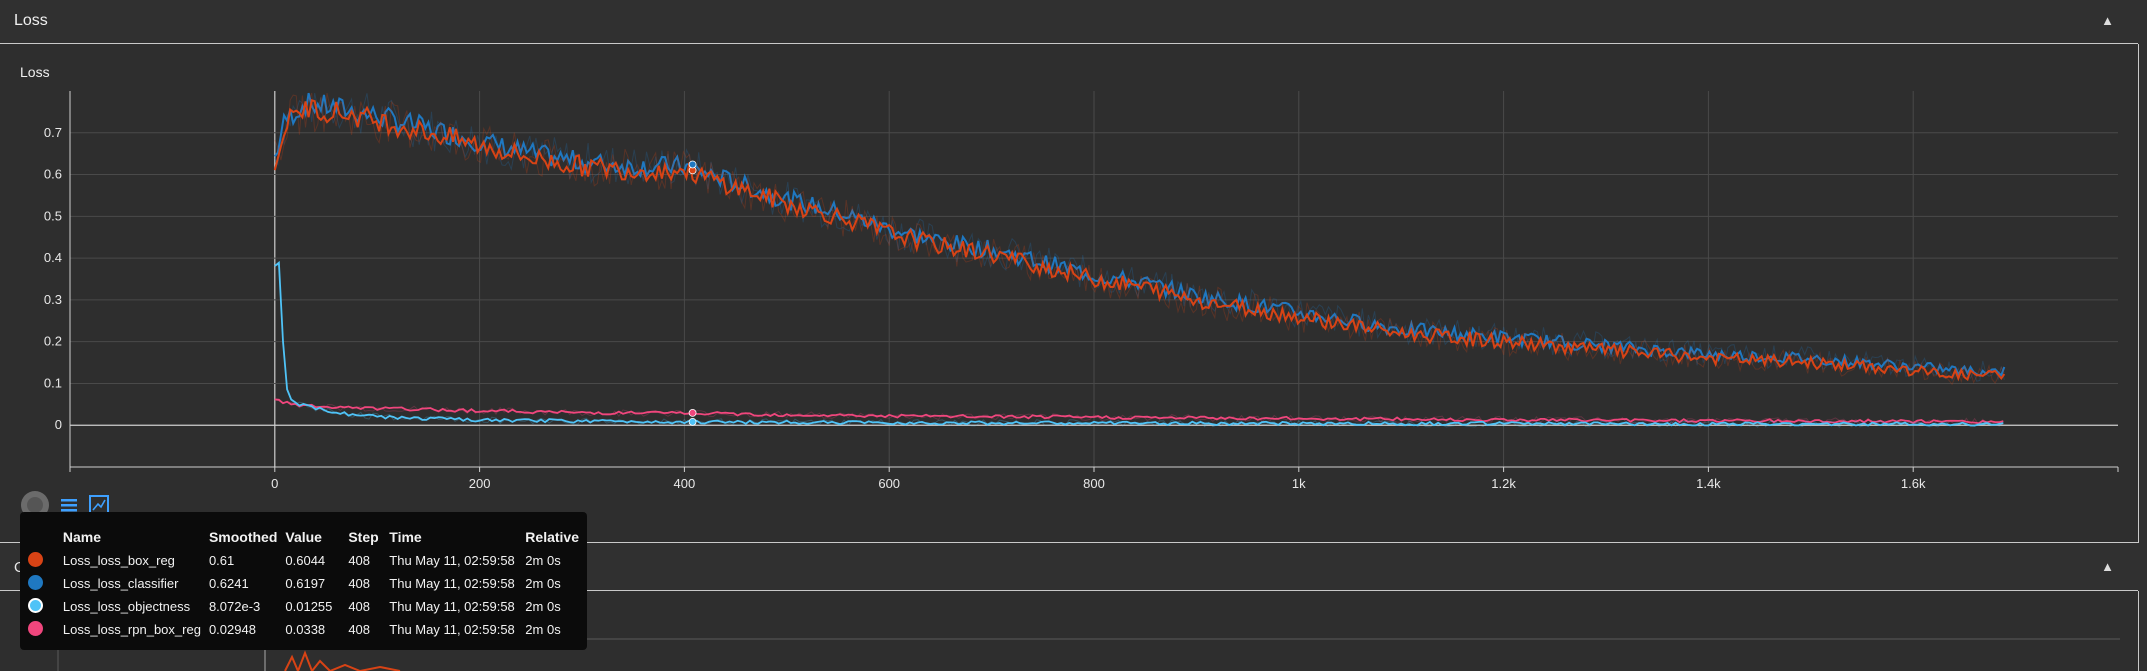 Image resolution: width=2147 pixels, height=671 pixels. Describe the element at coordinates (1708, 483) in the screenshot. I see `x-tick-label: 1.4k` at that location.